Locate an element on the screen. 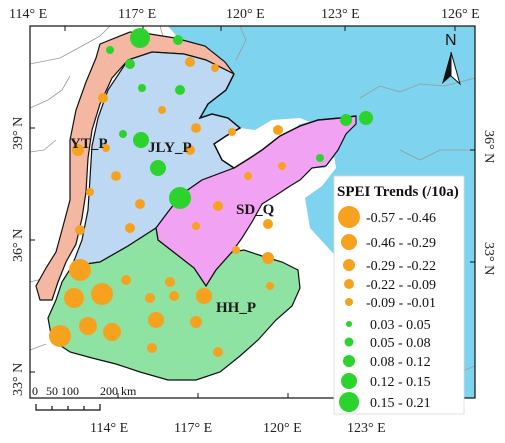 Image resolution: width=505 pixels, height=443 pixels. legend-label: -0.46 - -0.29 is located at coordinates (401, 243).